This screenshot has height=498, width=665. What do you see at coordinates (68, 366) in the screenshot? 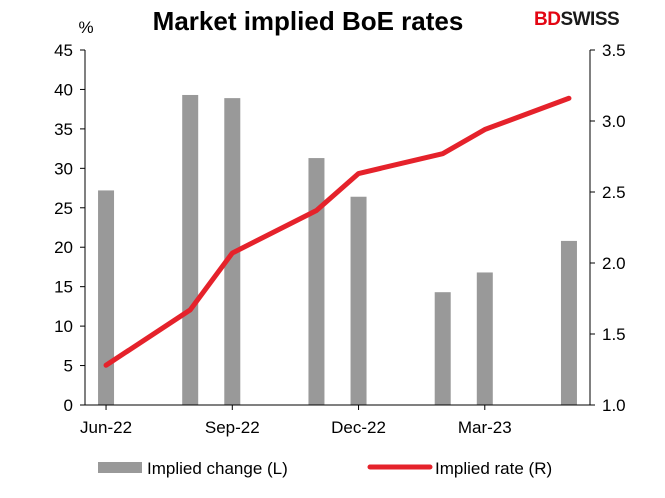
I see `left-axis-tick-label-5: 5` at bounding box center [68, 366].